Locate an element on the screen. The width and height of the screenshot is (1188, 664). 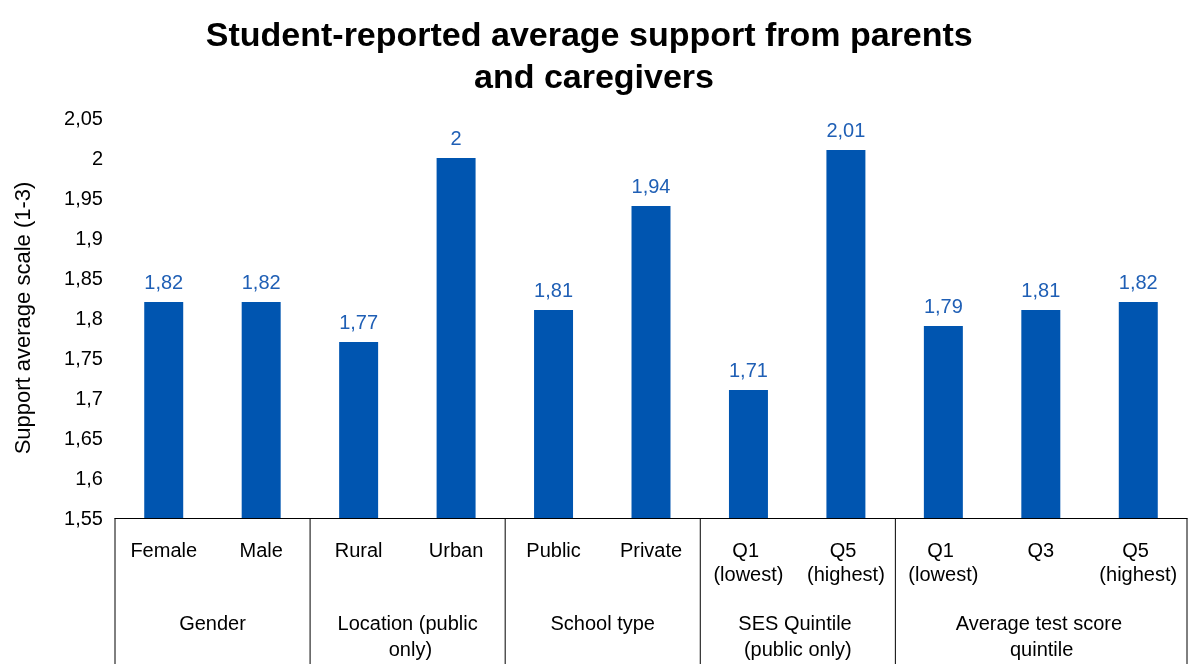
y-tick-label: 1,7 is located at coordinates (89, 398).